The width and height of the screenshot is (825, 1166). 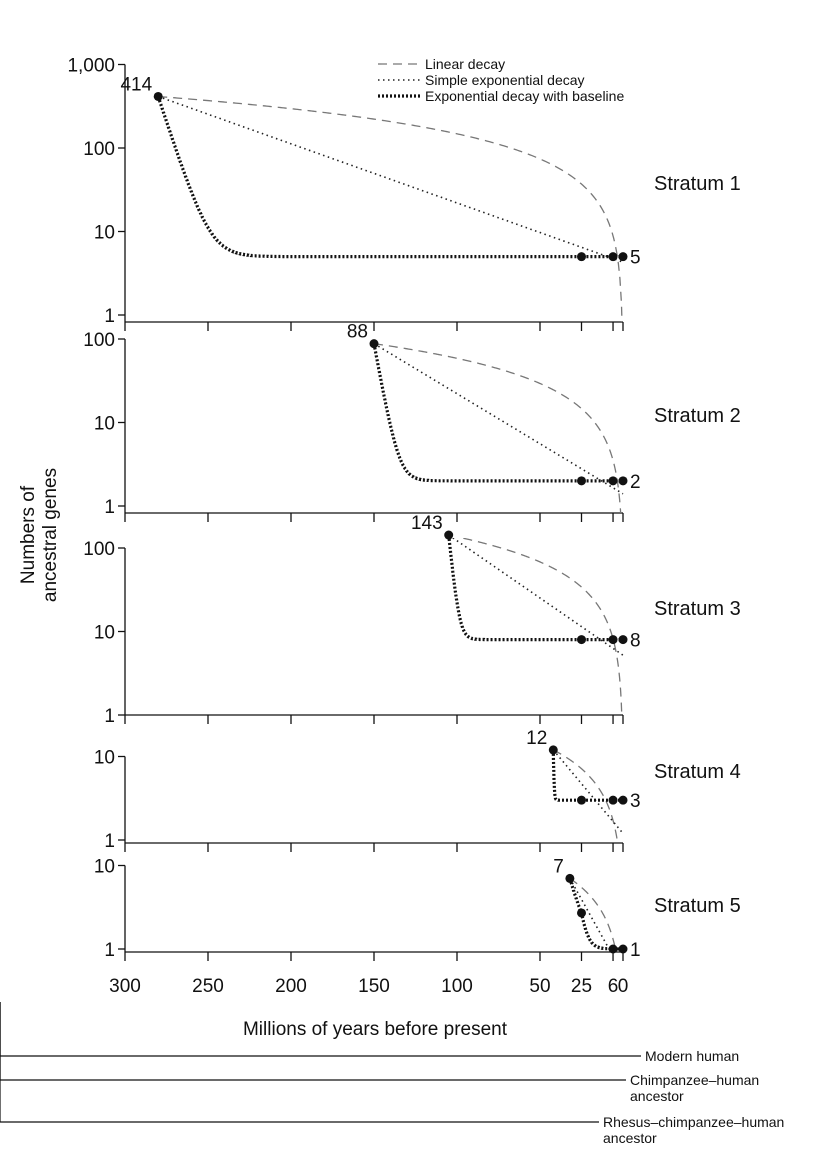 What do you see at coordinates (136, 84) in the screenshot?
I see `start-count-label: 414` at bounding box center [136, 84].